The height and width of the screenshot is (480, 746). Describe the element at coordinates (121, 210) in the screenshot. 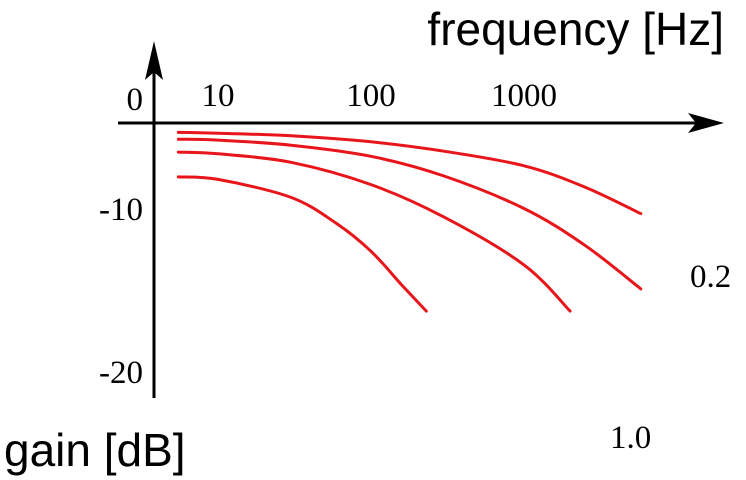

I see `y-tick-label: -10` at that location.